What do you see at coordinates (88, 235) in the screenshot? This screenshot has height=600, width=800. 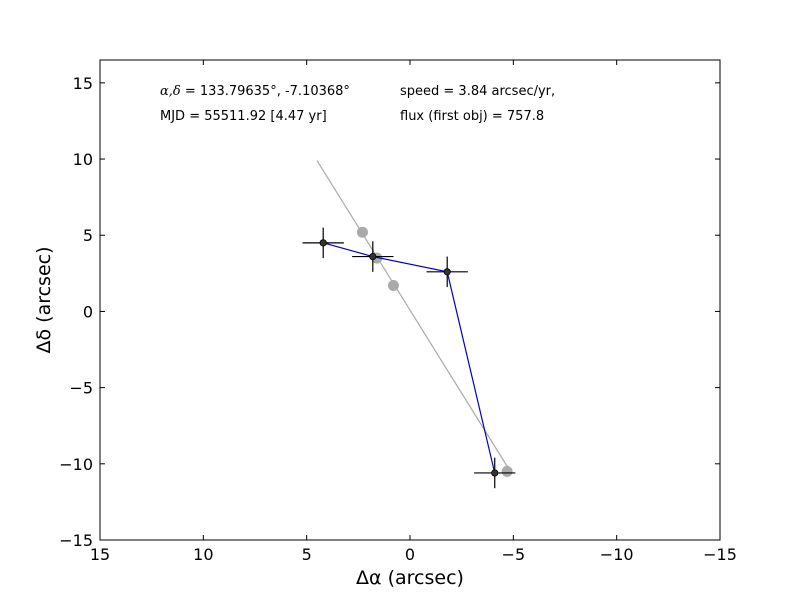 I see `y-tick-label: 5` at bounding box center [88, 235].